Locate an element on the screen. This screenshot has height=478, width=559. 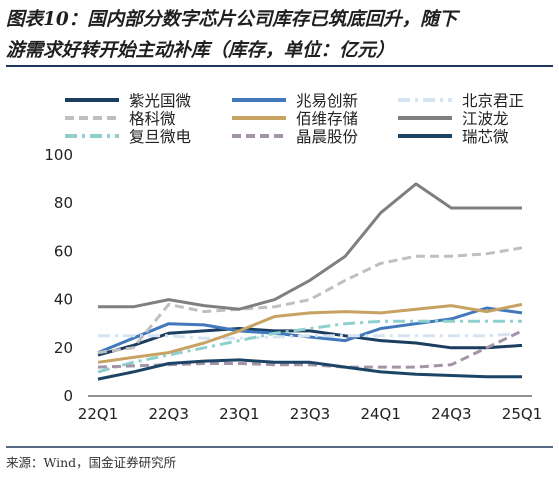
chart-title-line-2: 游需求好转开始主动补库（库存，单位：亿元） is located at coordinates (200, 50).